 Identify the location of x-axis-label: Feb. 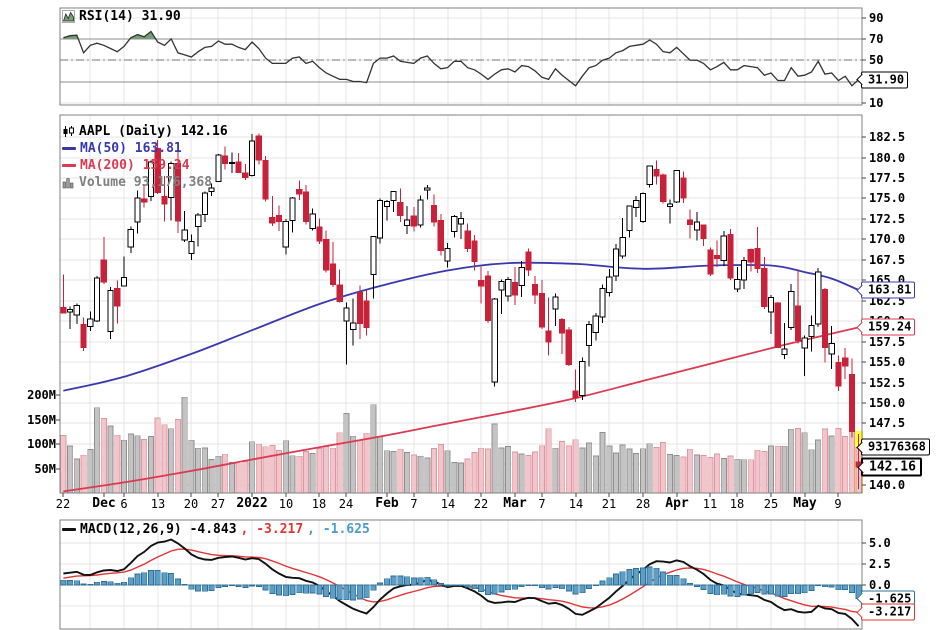
(387, 503).